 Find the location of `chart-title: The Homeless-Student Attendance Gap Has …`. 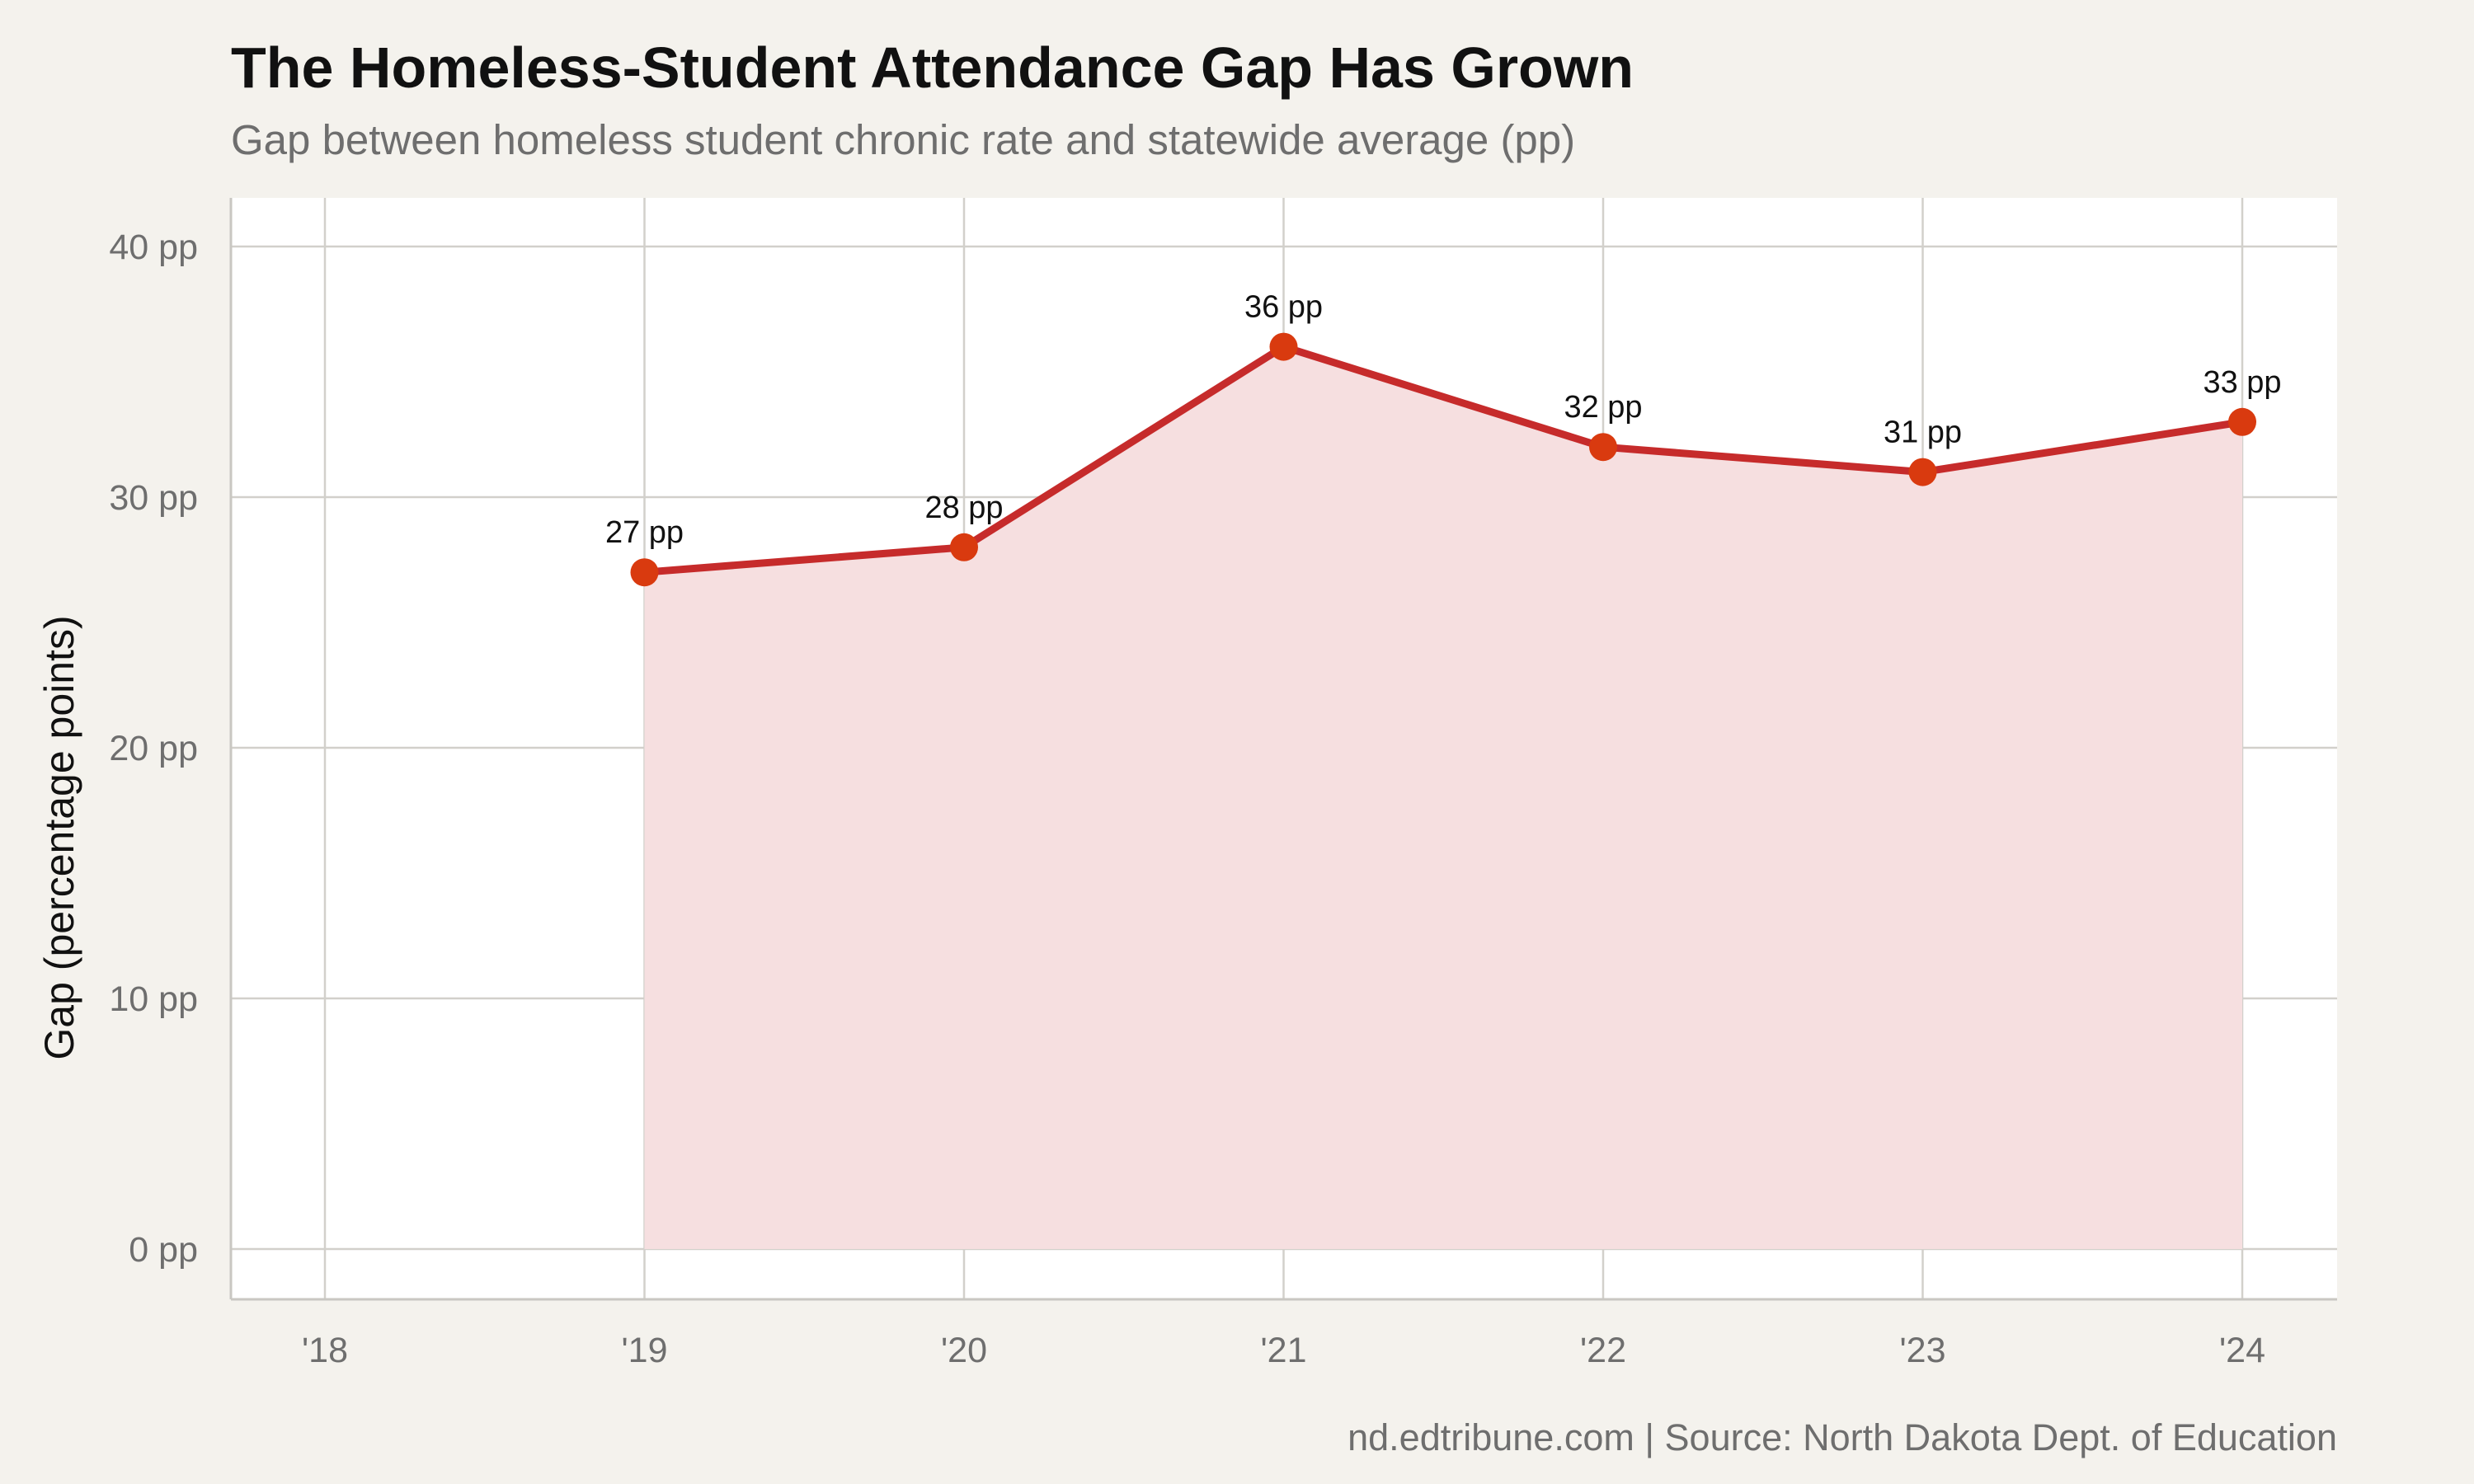

chart-title: The Homeless-Student Attendance Gap Has … is located at coordinates (932, 67).